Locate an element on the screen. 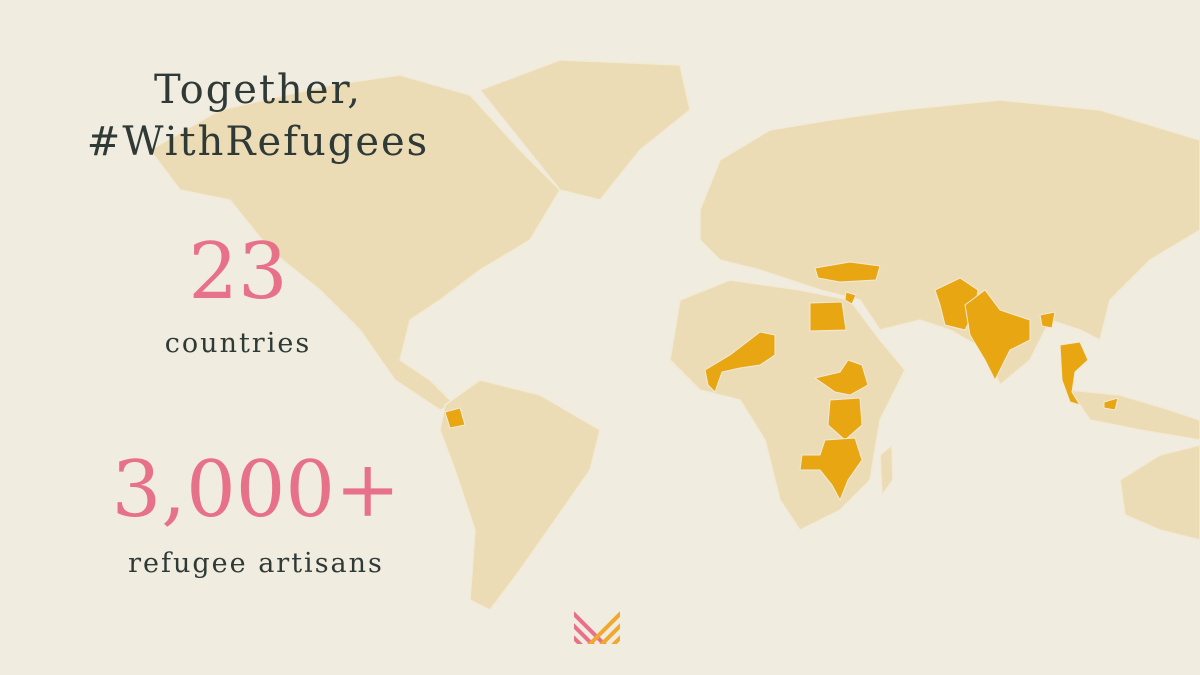 Image resolution: width=1200 pixels, height=675 pixels. india is located at coordinates (997, 335).